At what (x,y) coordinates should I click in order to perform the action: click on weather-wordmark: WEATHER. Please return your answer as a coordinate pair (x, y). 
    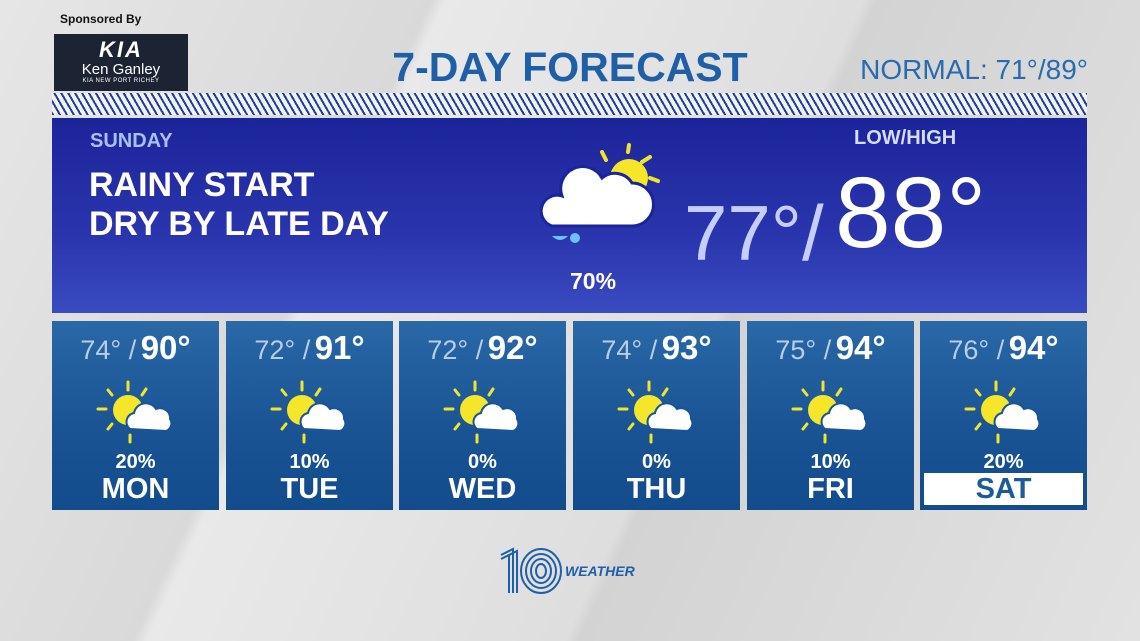
    Looking at the image, I should click on (600, 571).